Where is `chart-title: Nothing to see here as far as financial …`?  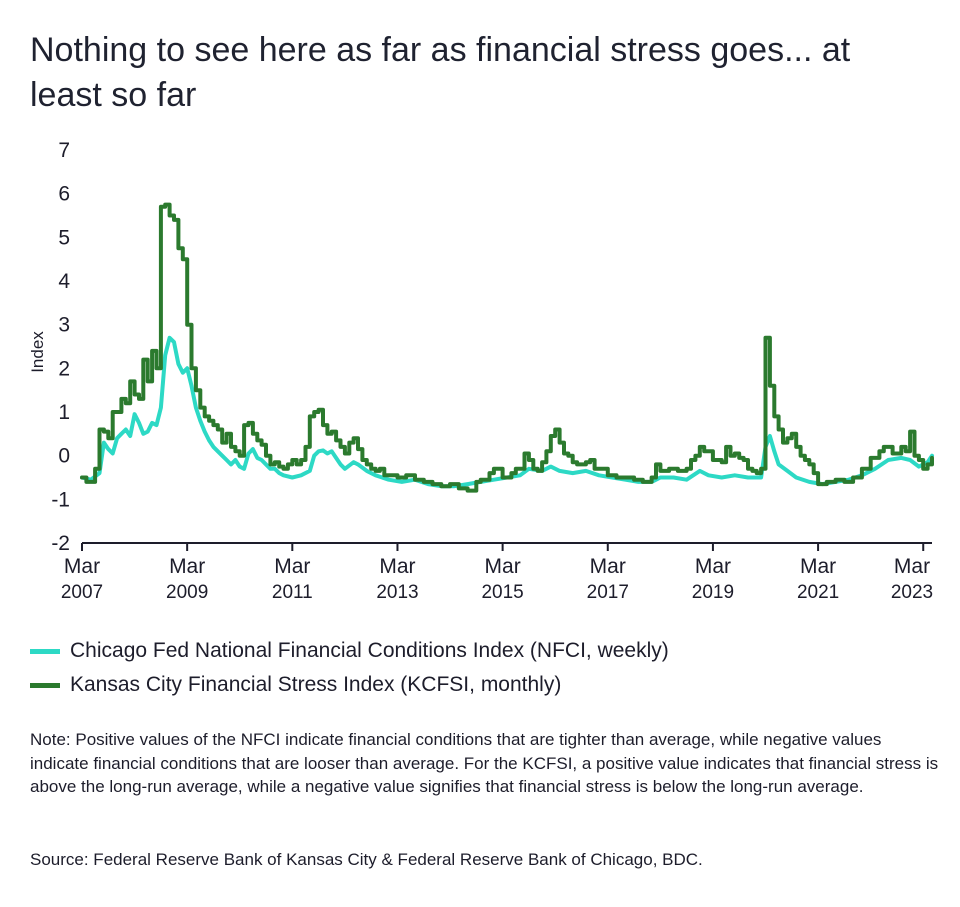
chart-title: Nothing to see here as far as financial … is located at coordinates (440, 72).